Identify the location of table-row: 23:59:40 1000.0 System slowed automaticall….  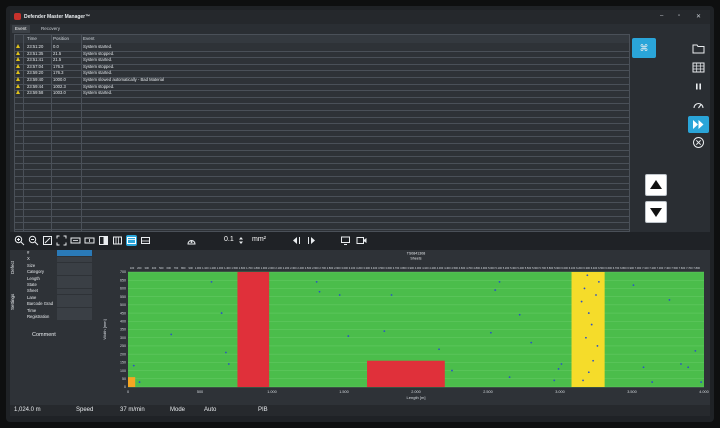
(322, 81).